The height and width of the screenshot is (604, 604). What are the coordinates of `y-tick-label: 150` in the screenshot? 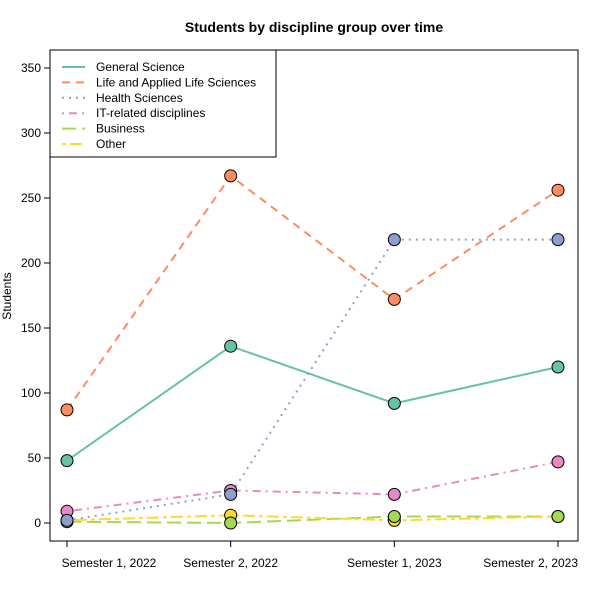 It's located at (31, 328).